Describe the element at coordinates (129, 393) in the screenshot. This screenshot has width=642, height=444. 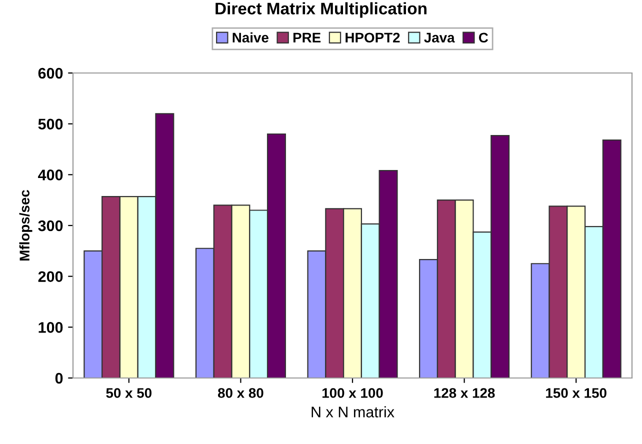
I see `x-tick-label: 50 x 50` at that location.